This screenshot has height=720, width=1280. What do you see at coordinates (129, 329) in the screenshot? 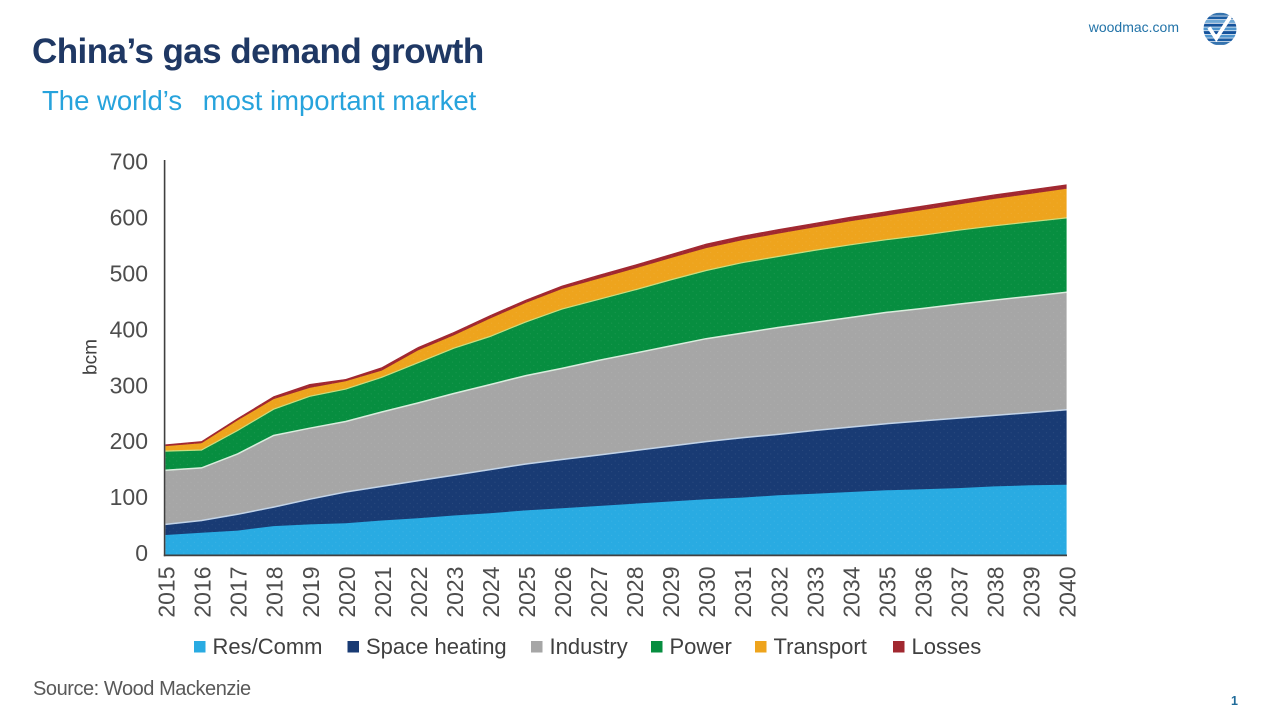
I see `svg-text: 400` at bounding box center [129, 329].